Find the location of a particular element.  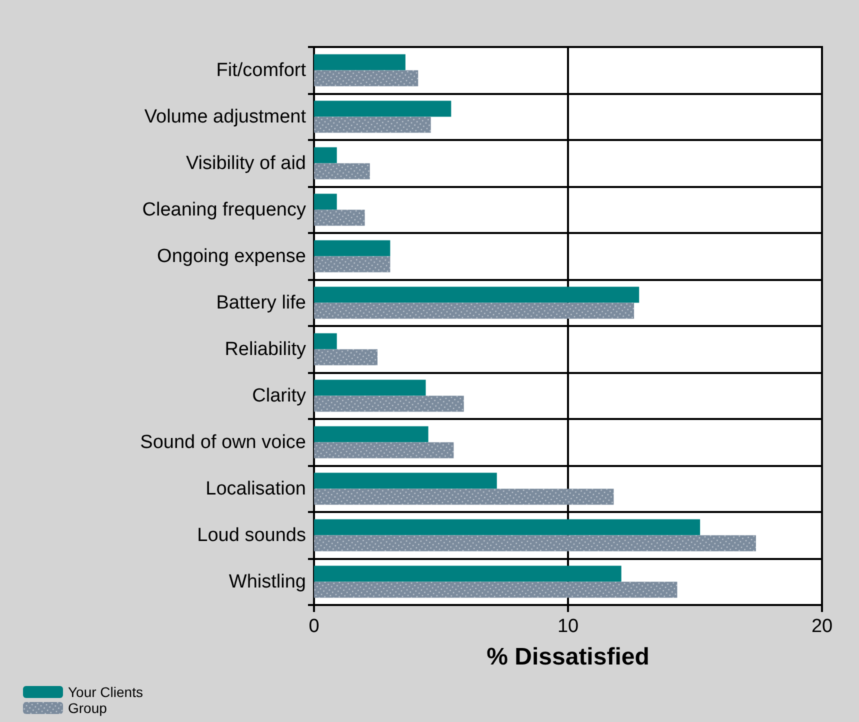

y-tick-label: Volume adjustment is located at coordinates (225, 117).